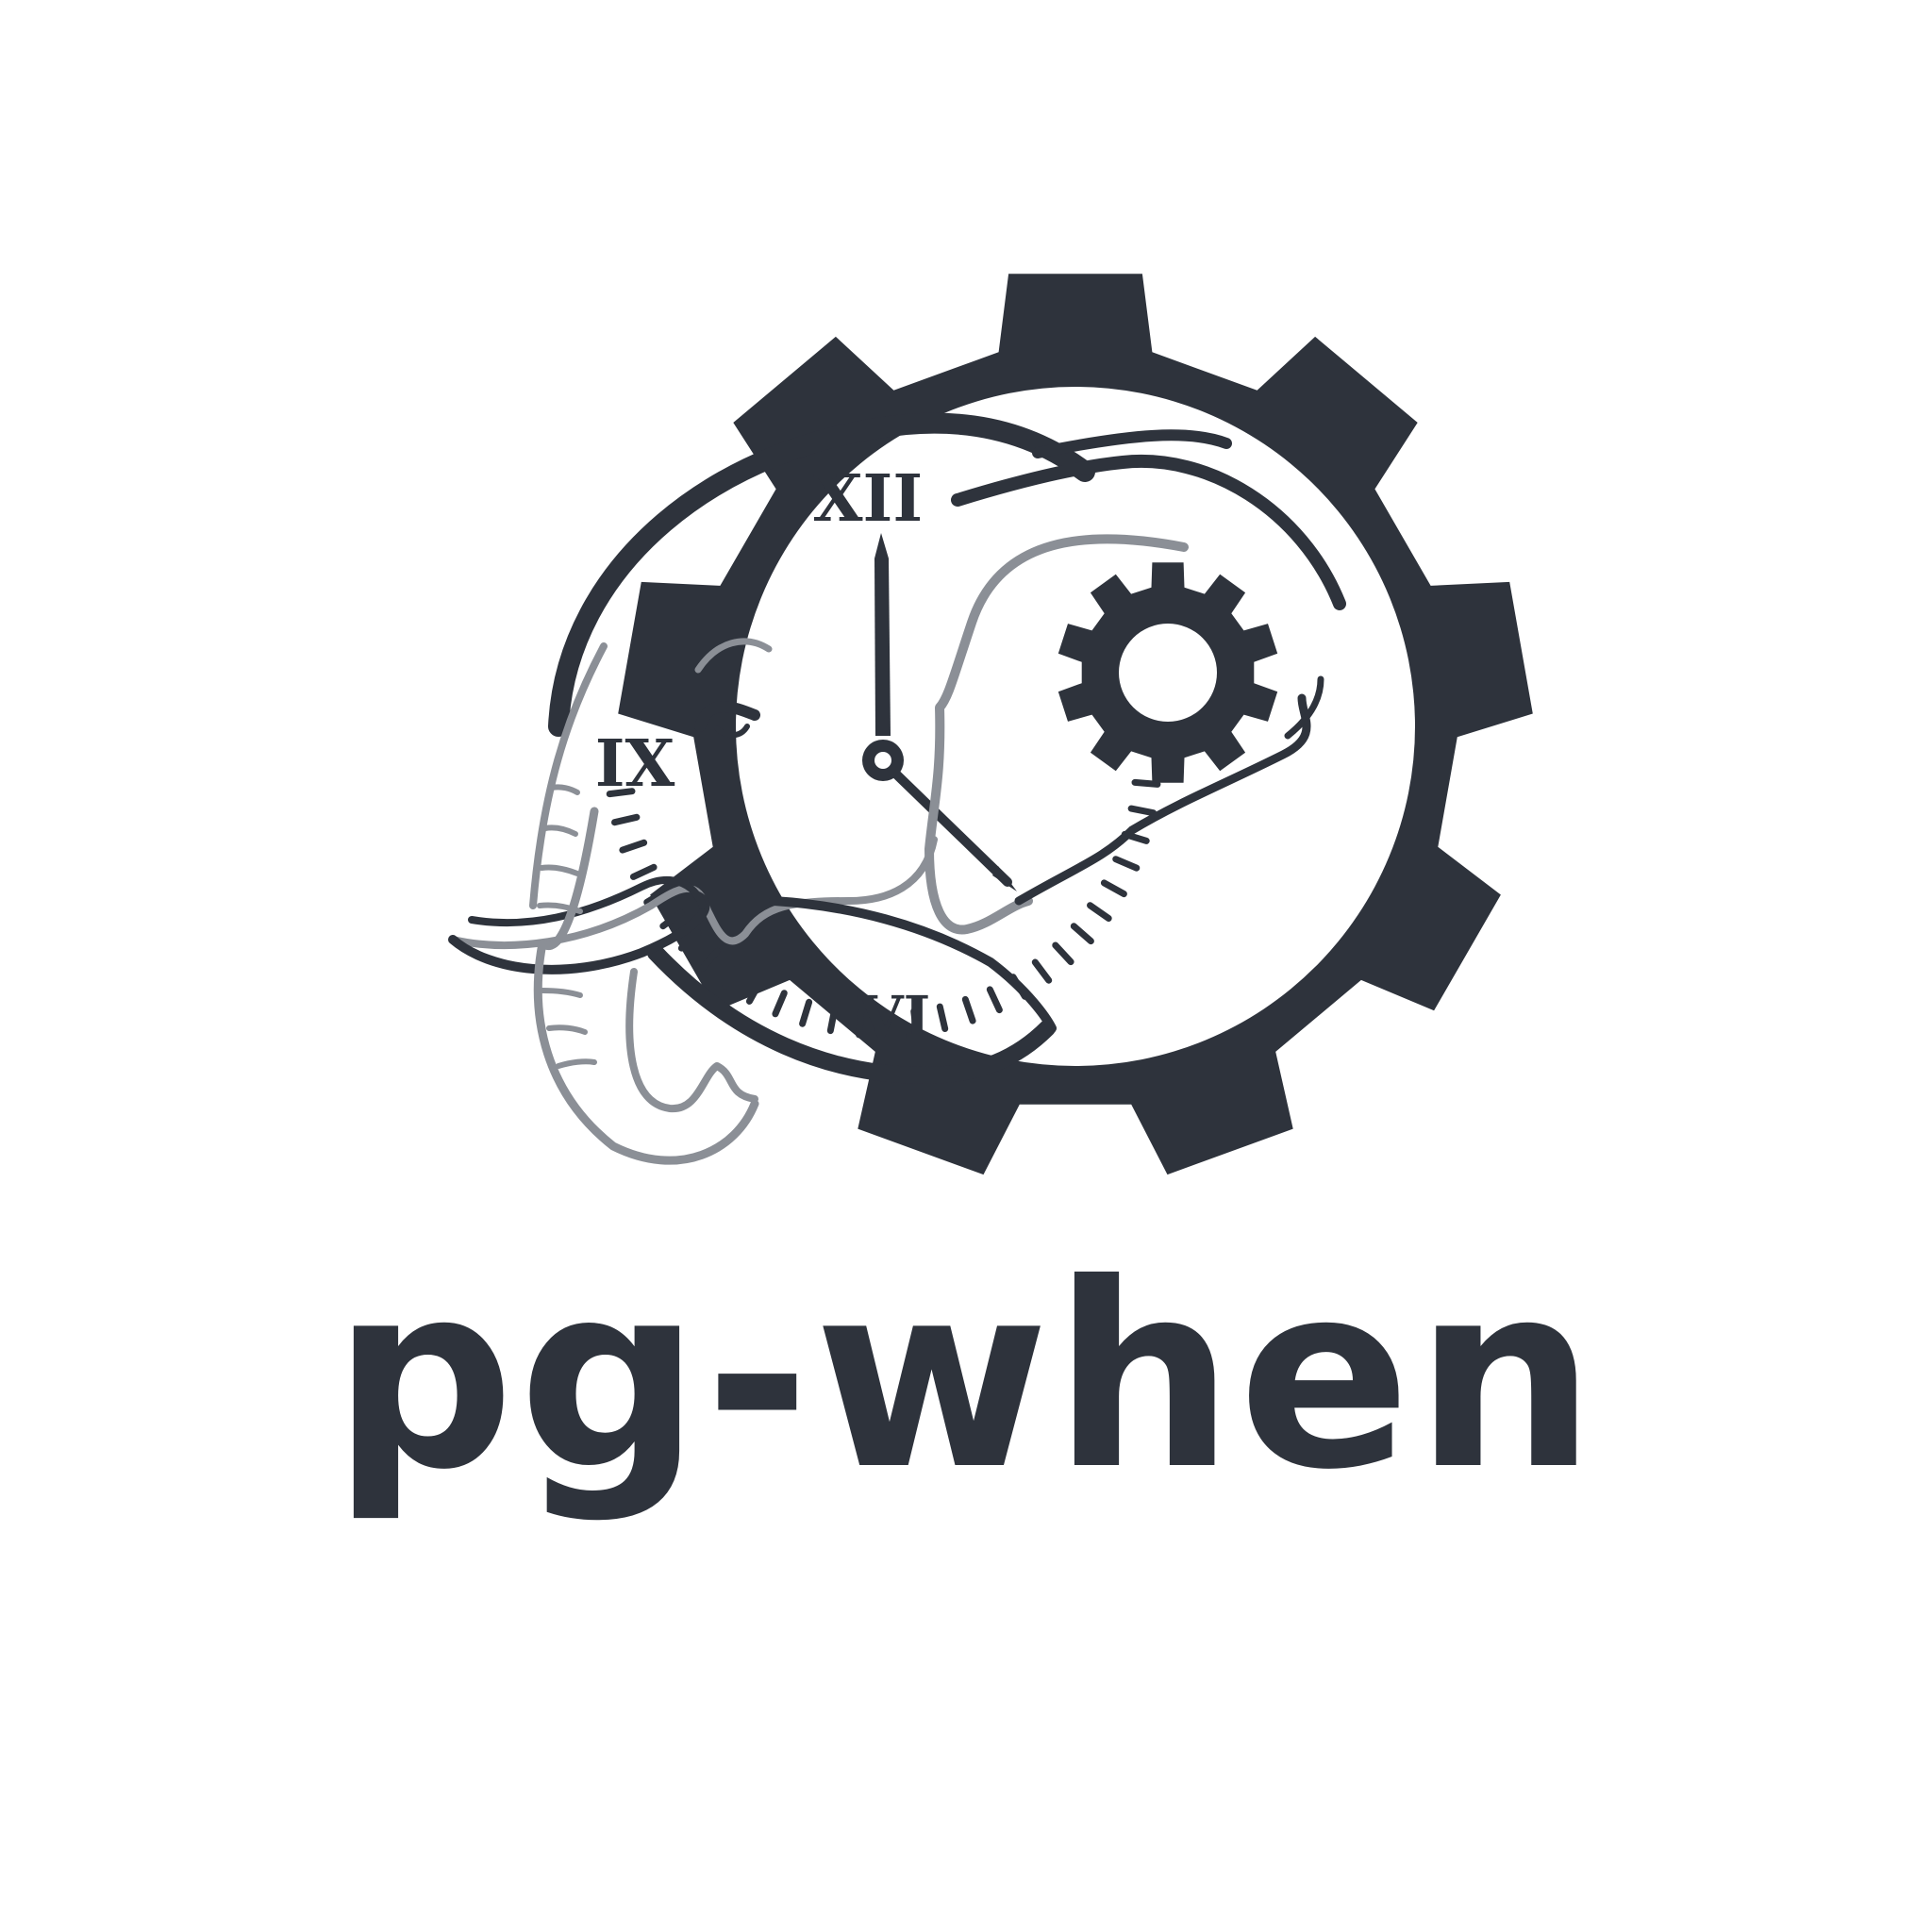 Image resolution: width=1932 pixels, height=1932 pixels. I want to click on clock-hands, so click(940, 712).